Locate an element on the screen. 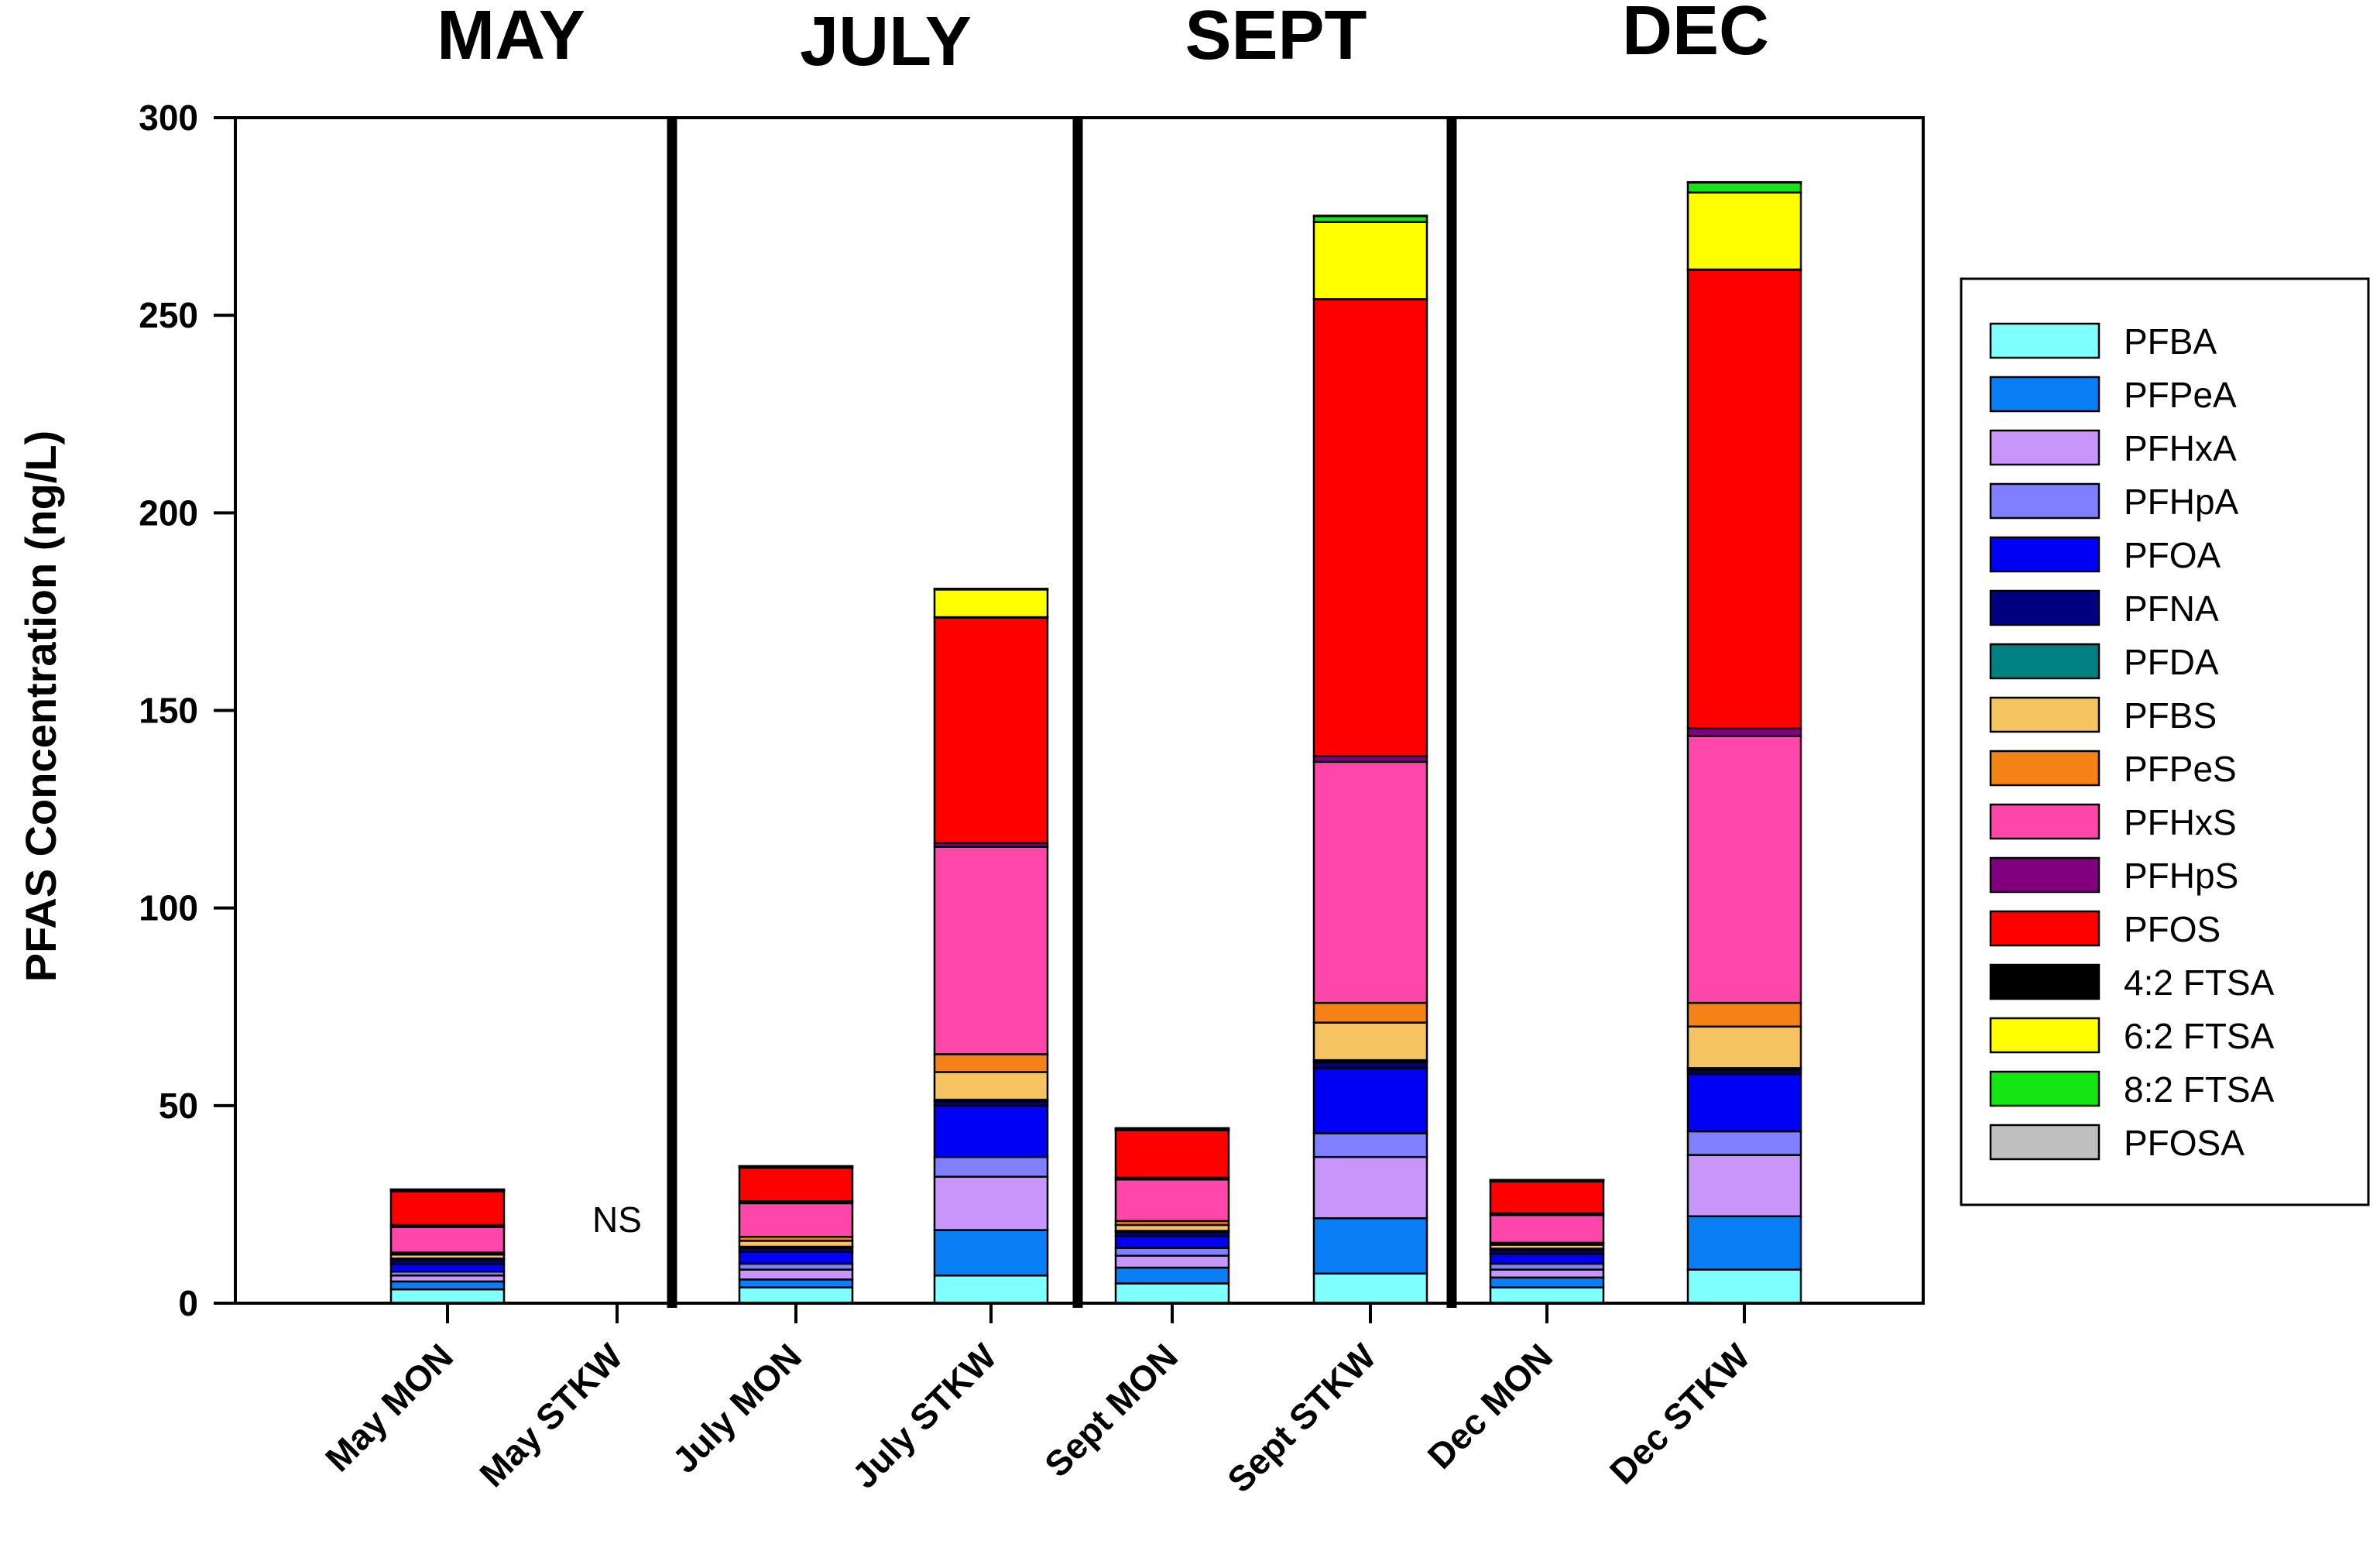 The width and height of the screenshot is (2380, 1544). legend-label-pfhxa: PFHxA is located at coordinates (2181, 448).